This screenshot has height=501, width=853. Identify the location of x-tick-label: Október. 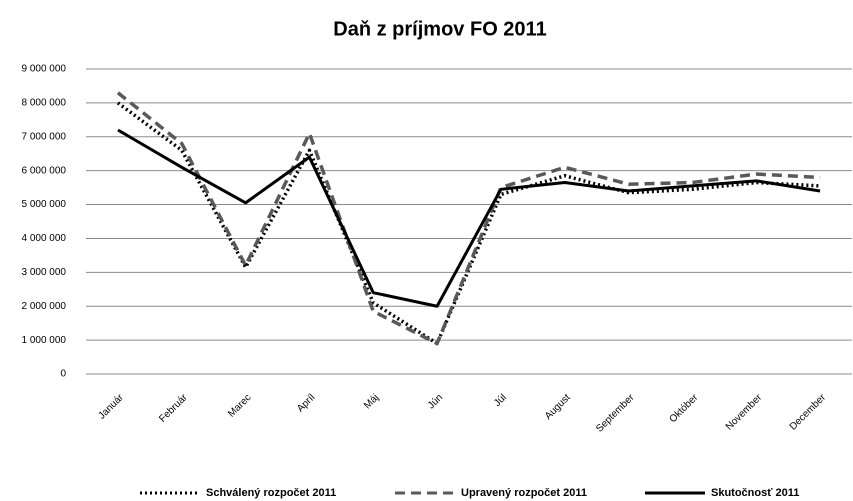
(683, 408).